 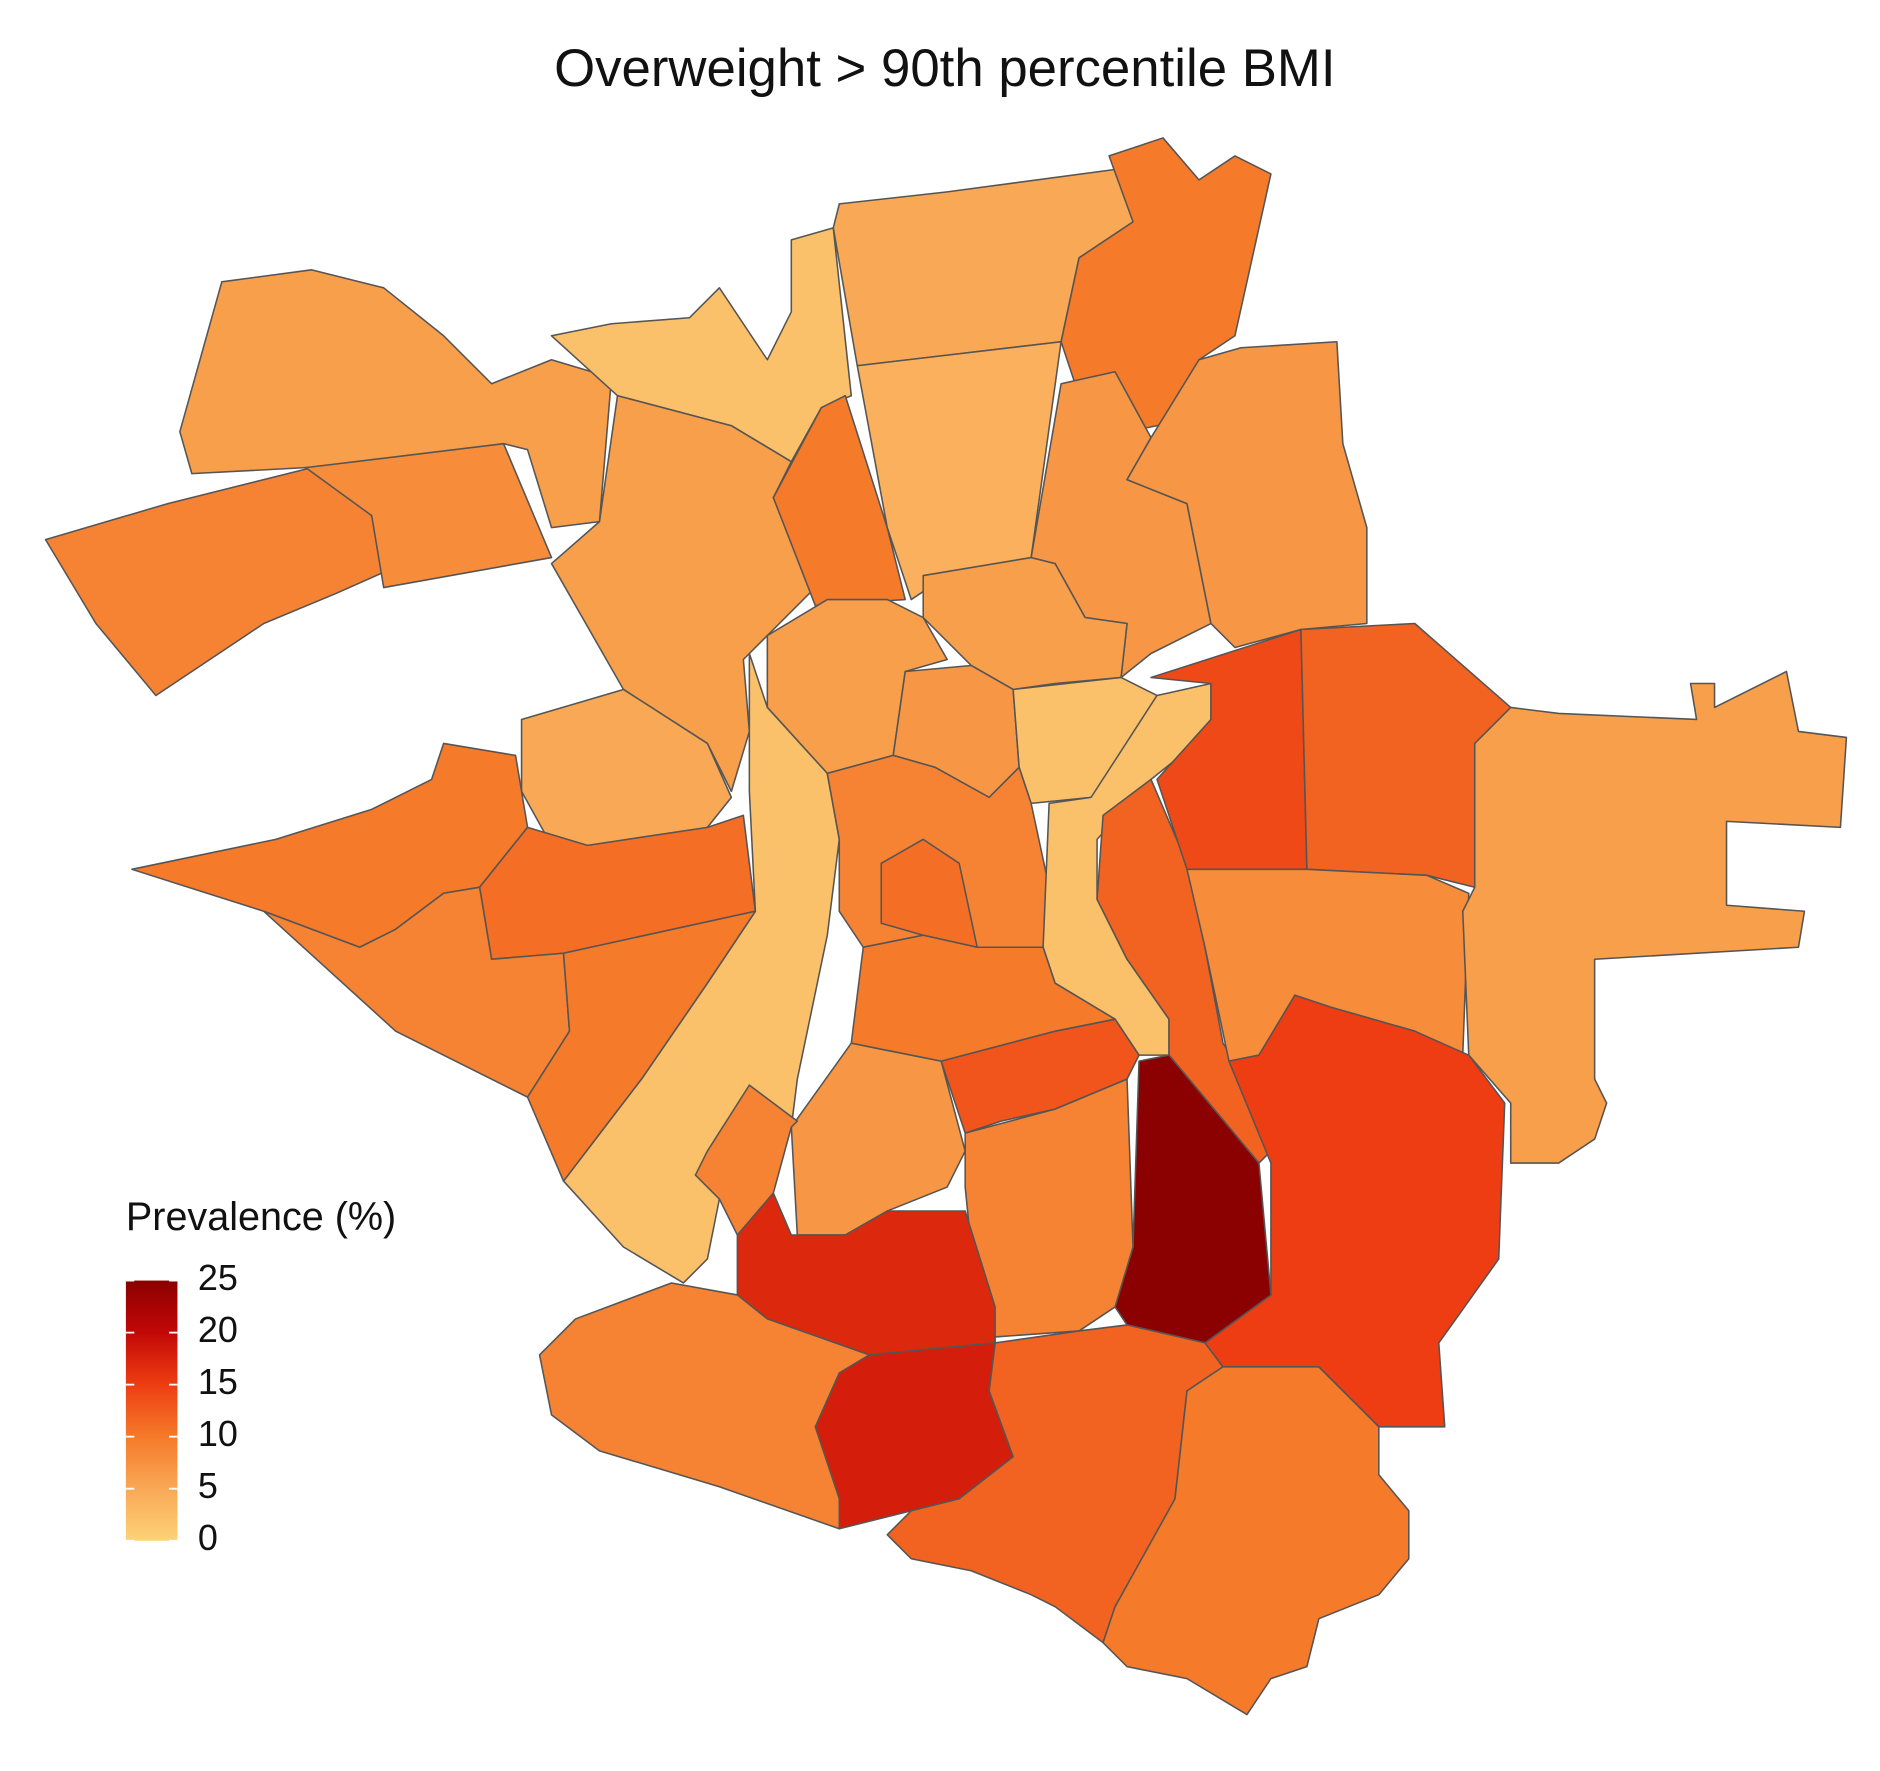 I want to click on colorbar-tick-label: 25, so click(x=218, y=1277).